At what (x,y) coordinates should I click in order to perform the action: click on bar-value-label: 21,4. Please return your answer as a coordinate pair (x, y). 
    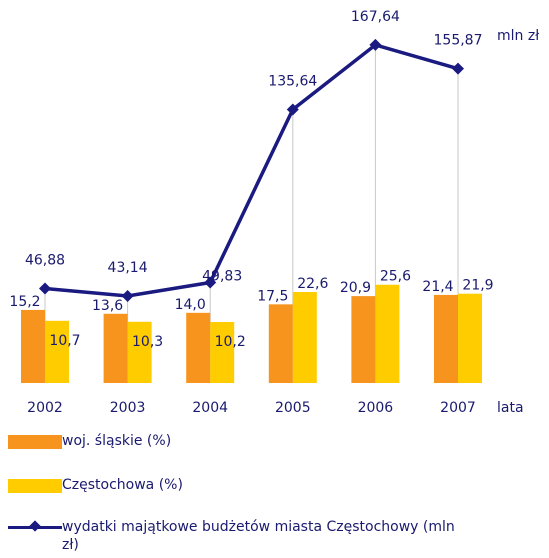
    Looking at the image, I should click on (437, 287).